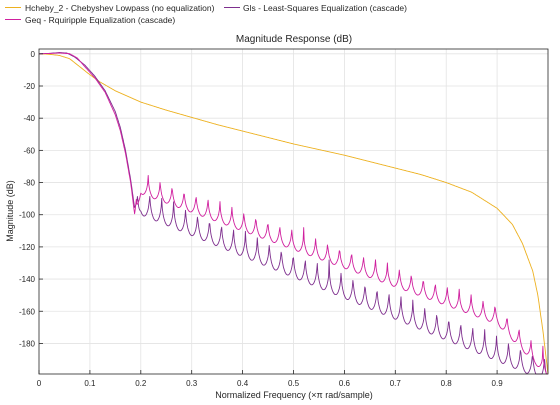 This screenshot has width=560, height=405. What do you see at coordinates (243, 383) in the screenshot?
I see `x-tick-label: 0.4` at bounding box center [243, 383].